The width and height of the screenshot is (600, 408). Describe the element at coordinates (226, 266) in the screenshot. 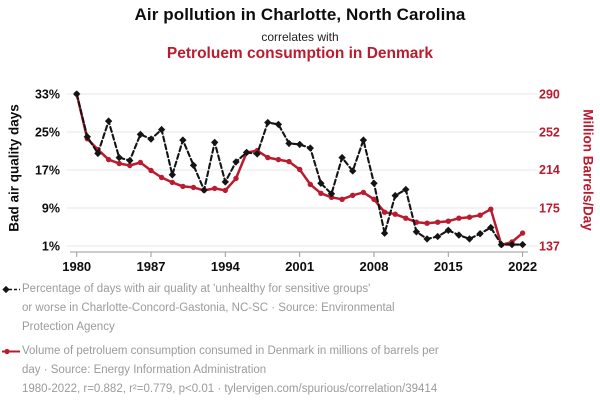

I see `svg-text: 1994` at that location.